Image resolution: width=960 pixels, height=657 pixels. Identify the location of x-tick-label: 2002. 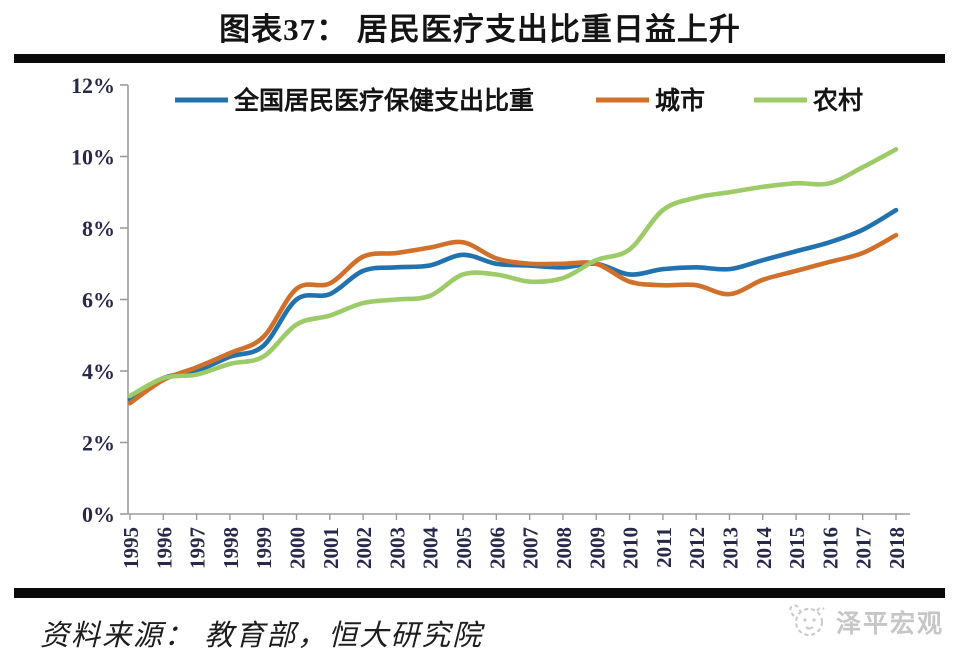
(364, 548).